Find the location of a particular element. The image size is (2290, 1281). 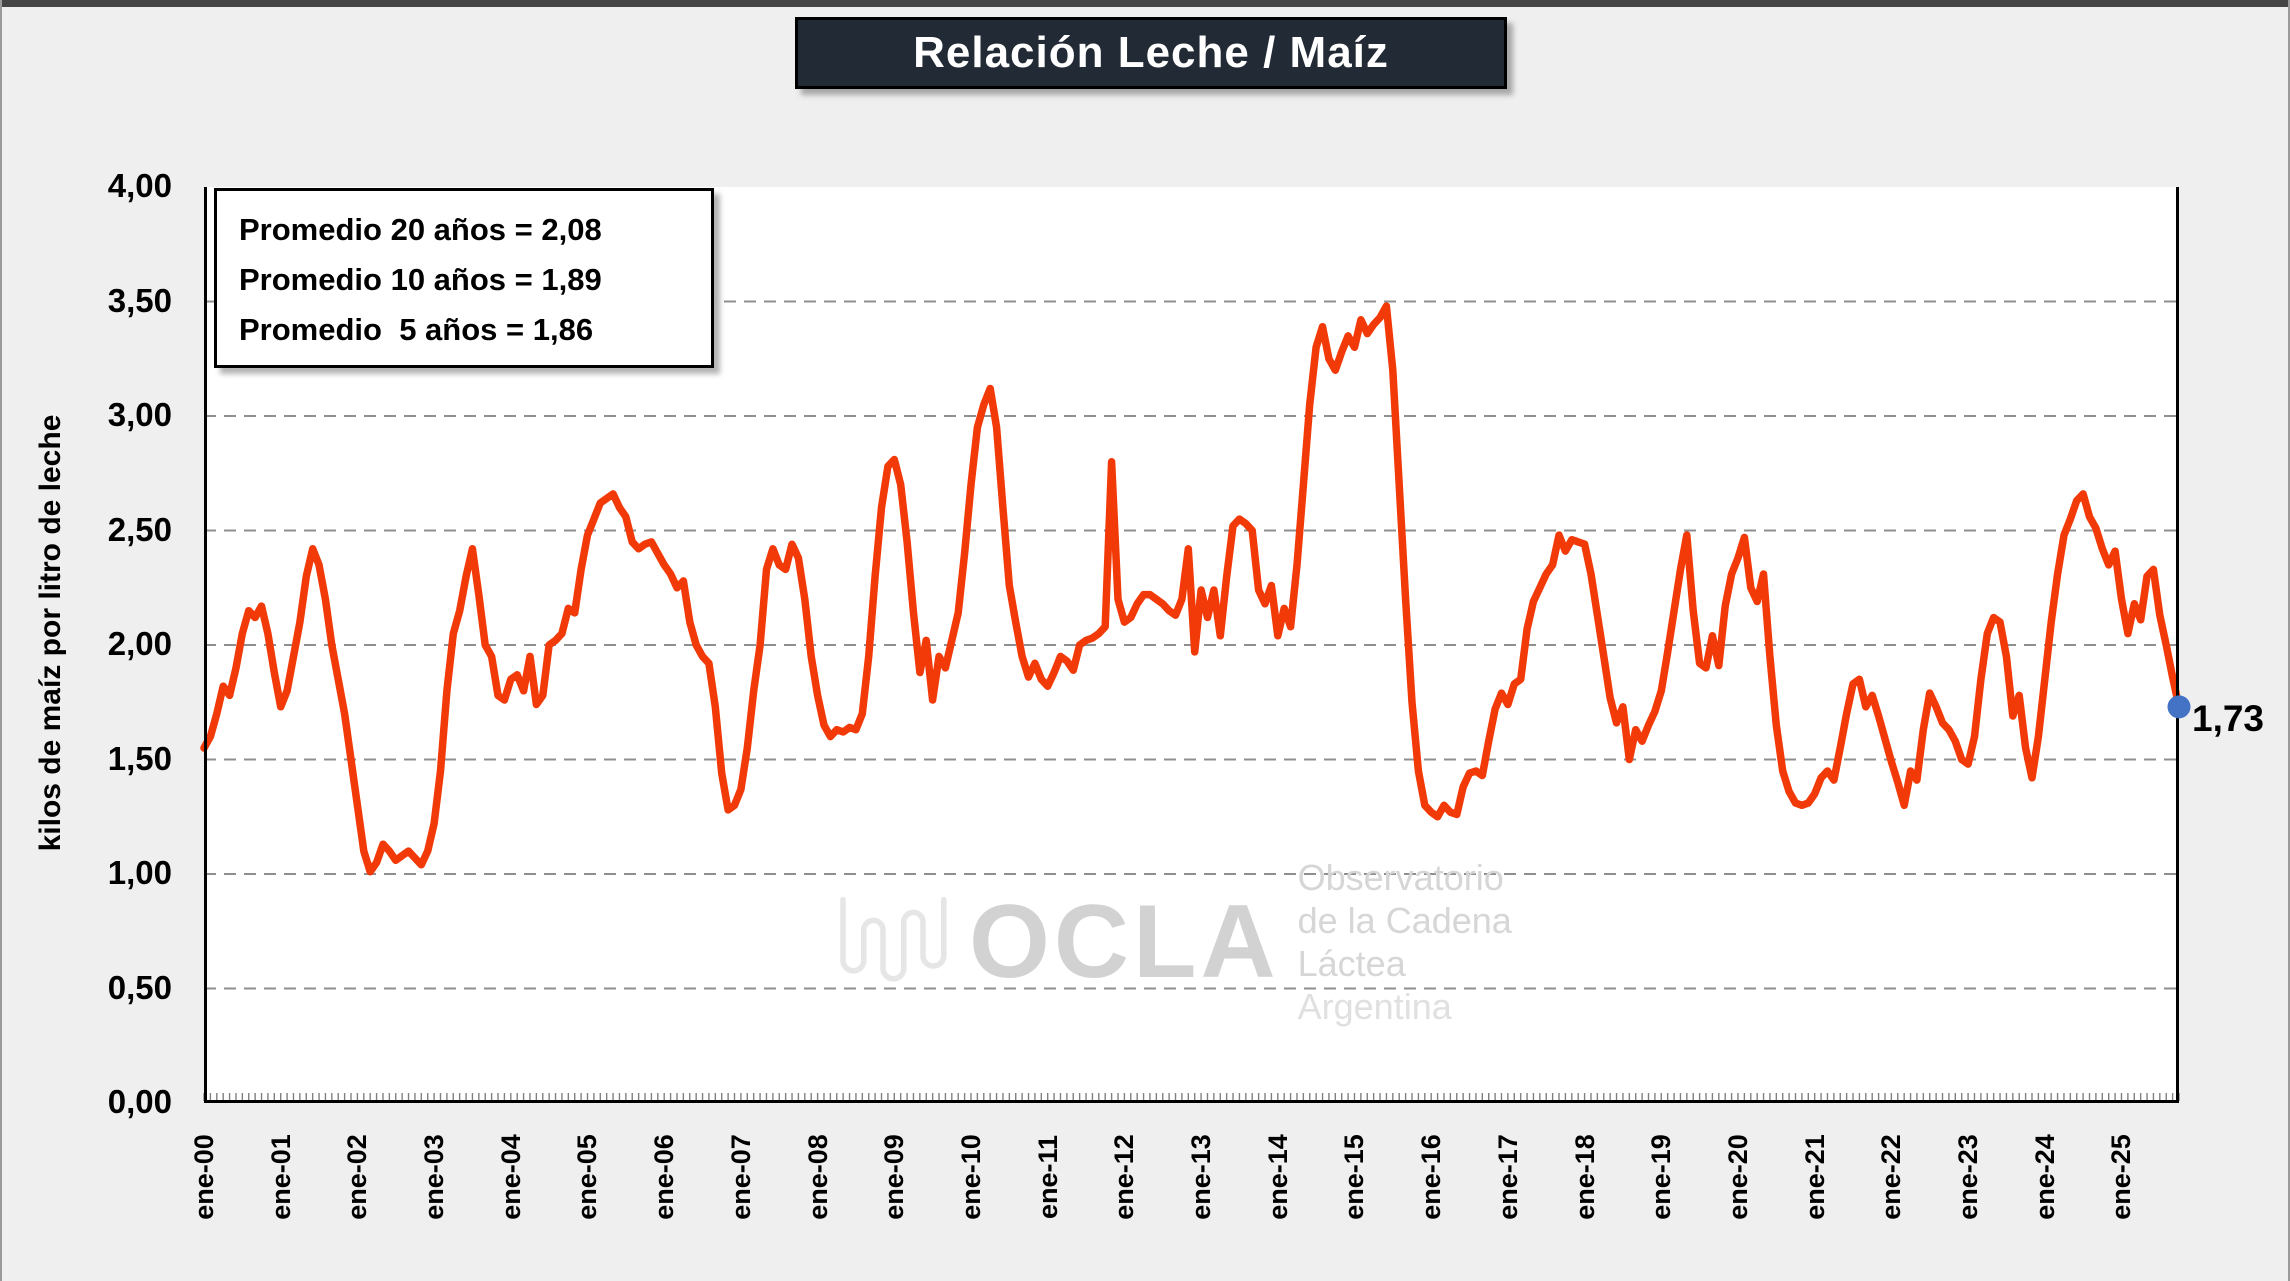

x-tick-label: ene-04 is located at coordinates (510, 1177).